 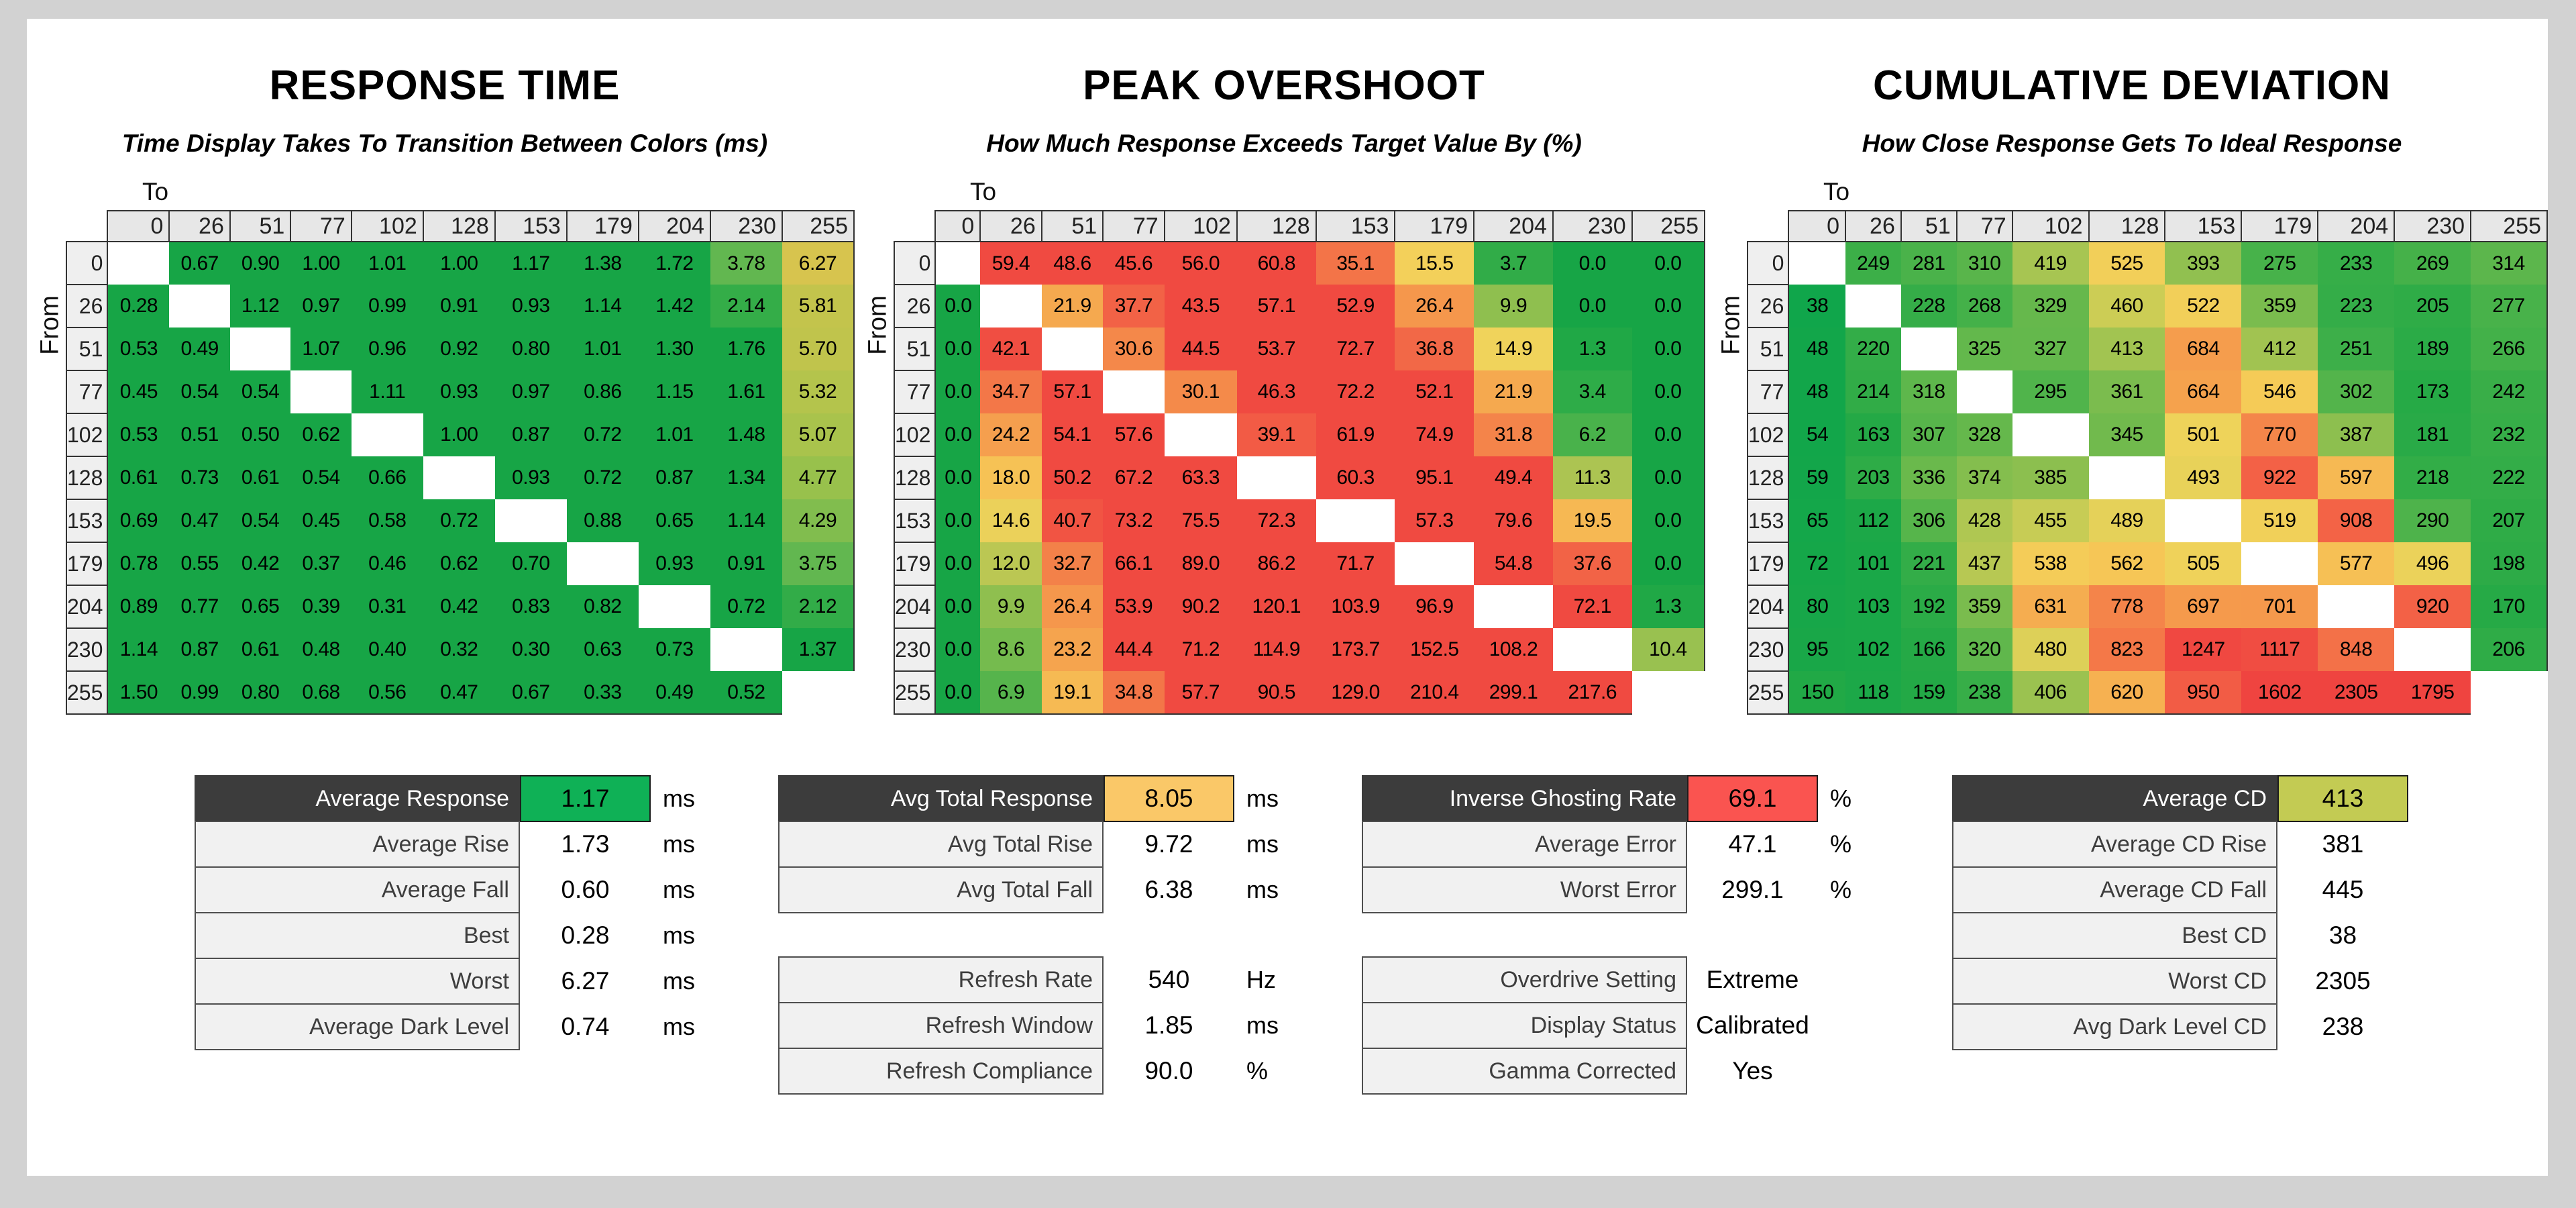 What do you see at coordinates (1434, 435) in the screenshot?
I see `heatmap-cell: 74.9` at bounding box center [1434, 435].